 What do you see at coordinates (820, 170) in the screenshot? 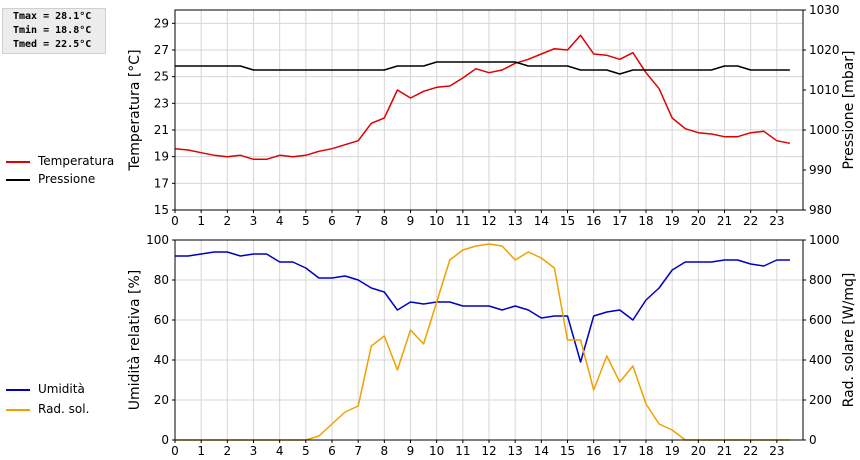
I see `y-tick-label-right: 990` at bounding box center [820, 170].